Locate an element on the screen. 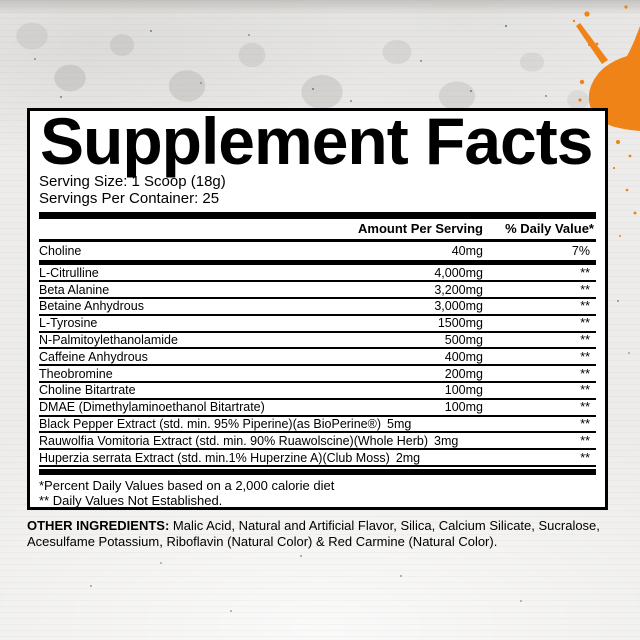  panel-title: Supplement Facts is located at coordinates (316, 143).